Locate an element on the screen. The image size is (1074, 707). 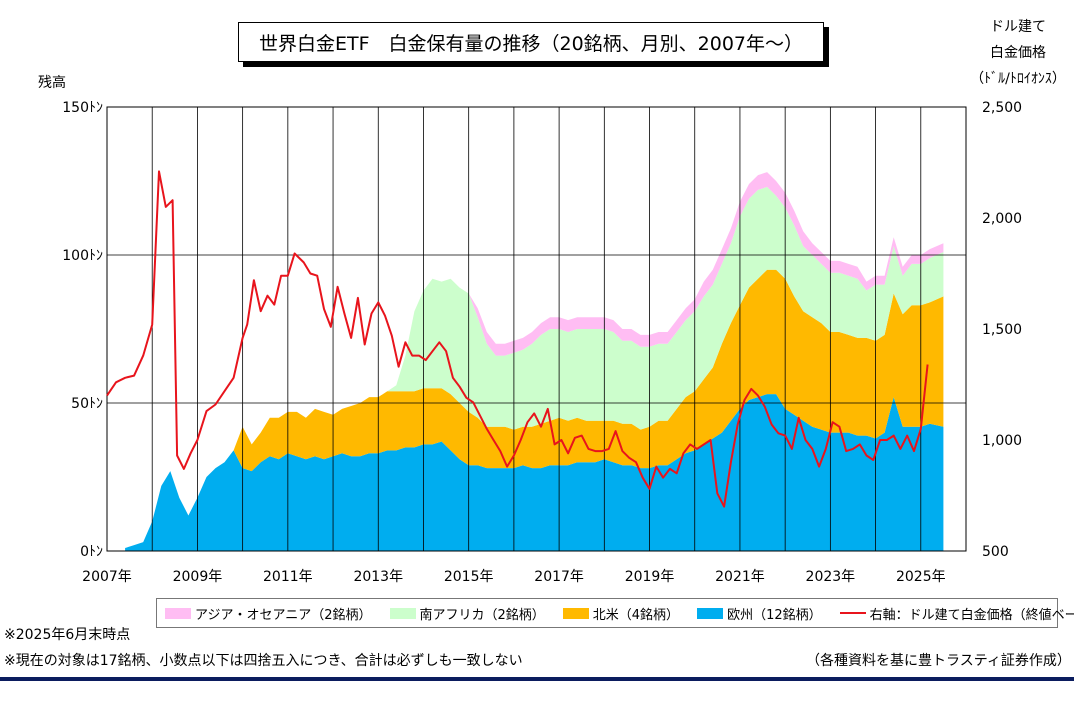
legend-label-asia: アジア・オセアニア（2銘柄） is located at coordinates (283, 615).